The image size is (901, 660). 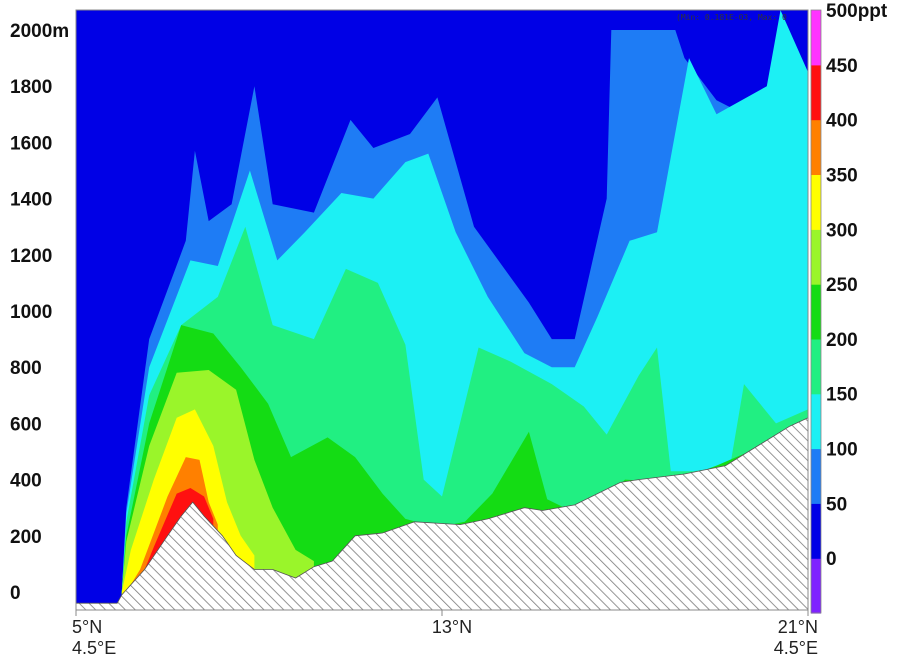 What do you see at coordinates (849, 307) in the screenshot?
I see `colorbar-legend: 0 50 100 150 200 250 300 350 400 450 500ppt` at bounding box center [849, 307].